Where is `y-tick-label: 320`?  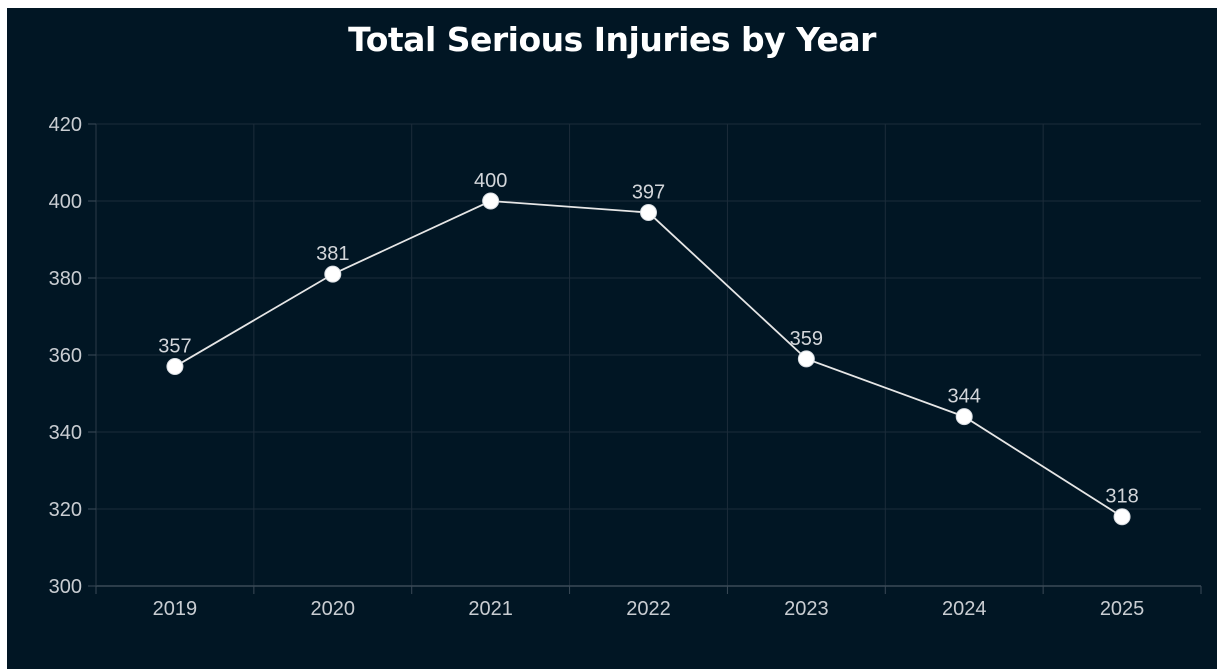 y-tick-label: 320 is located at coordinates (65, 510).